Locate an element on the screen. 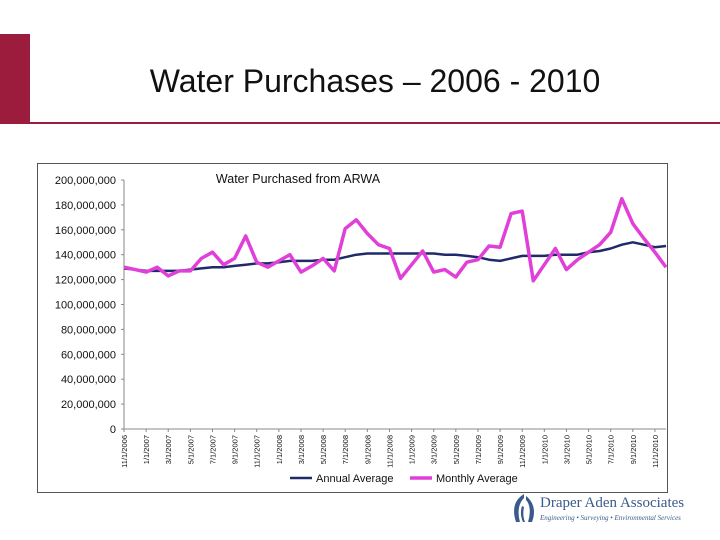  x-tick-label: 7/1/2007 is located at coordinates (212, 449).